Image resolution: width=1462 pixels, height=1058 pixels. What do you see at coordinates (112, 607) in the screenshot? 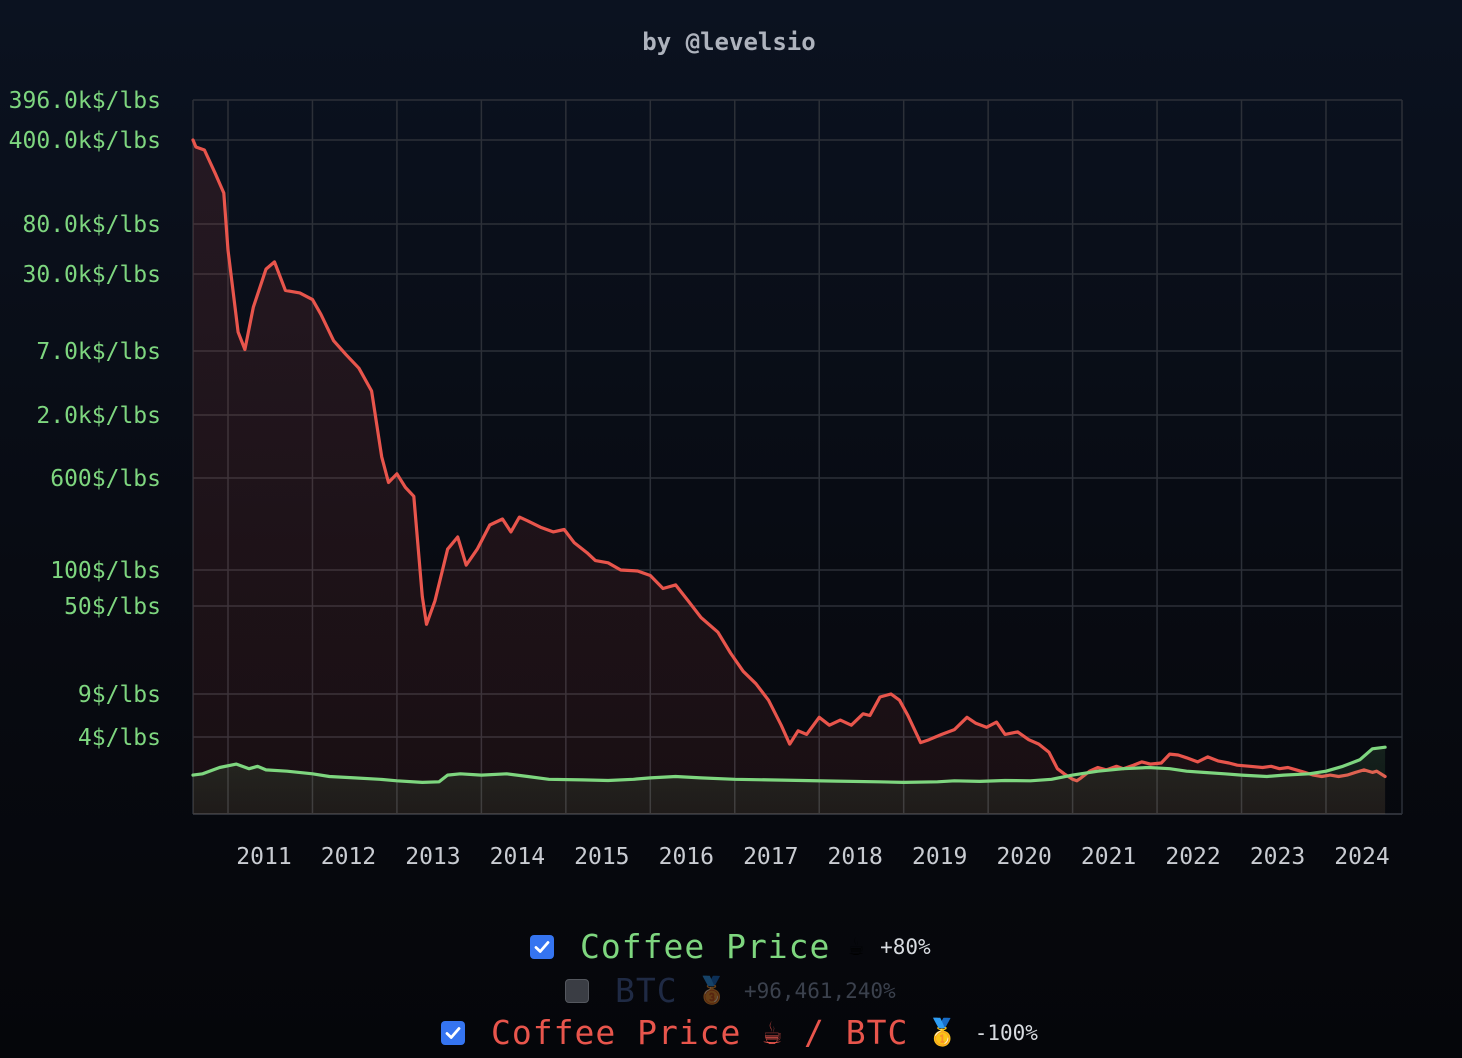
I see `y-tick-label: 50$/lbs` at bounding box center [112, 607].